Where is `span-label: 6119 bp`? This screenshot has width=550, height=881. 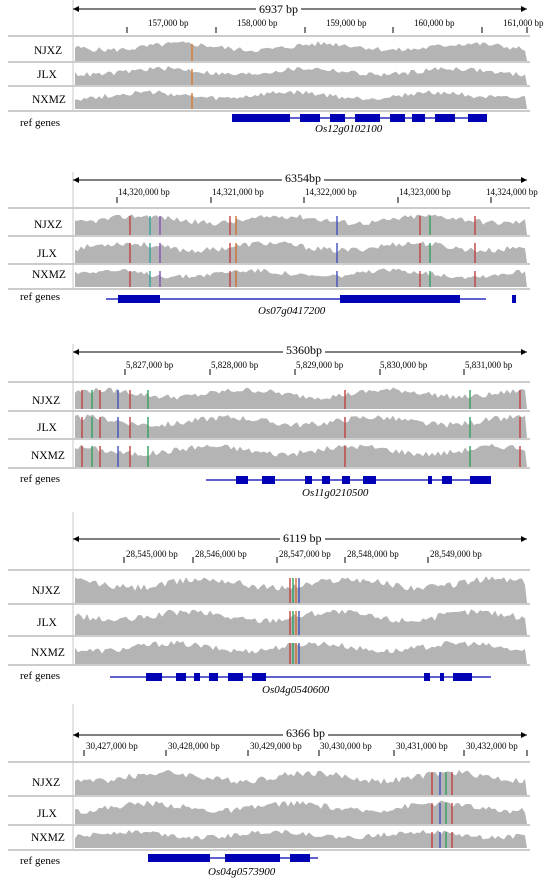
span-label: 6119 bp is located at coordinates (302, 538).